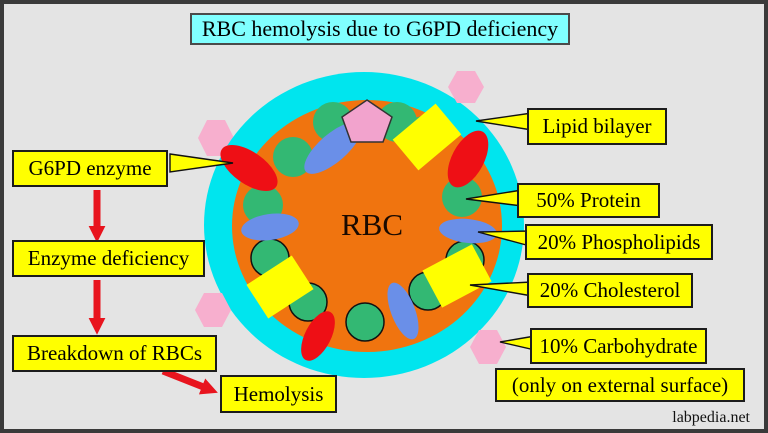  What do you see at coordinates (189, 381) in the screenshot?
I see `flow-arrow` at bounding box center [189, 381].